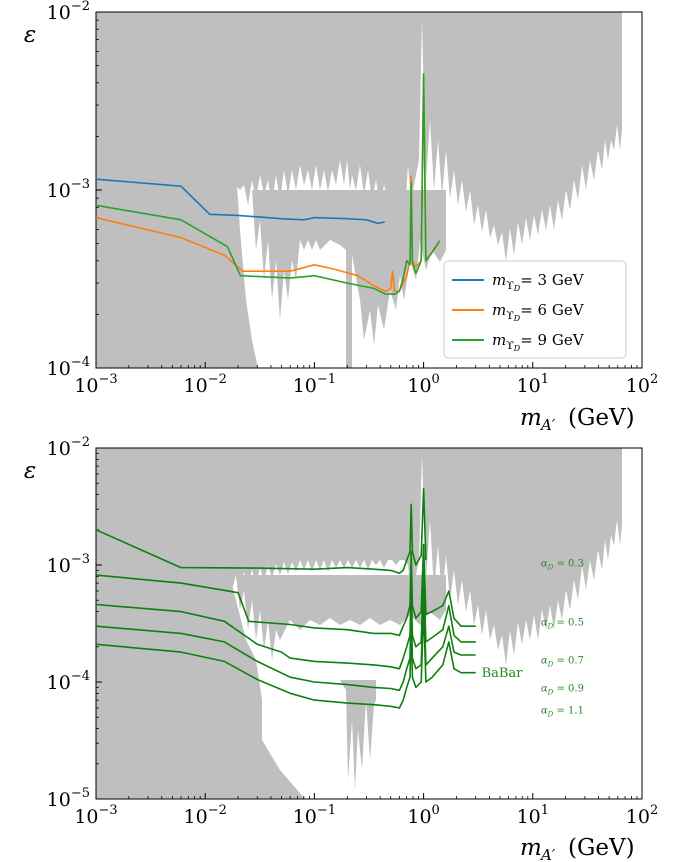 The width and height of the screenshot is (673, 862). Describe the element at coordinates (95, 815) in the screenshot. I see `bottom-x-tick-label: 10⁻³` at that location.